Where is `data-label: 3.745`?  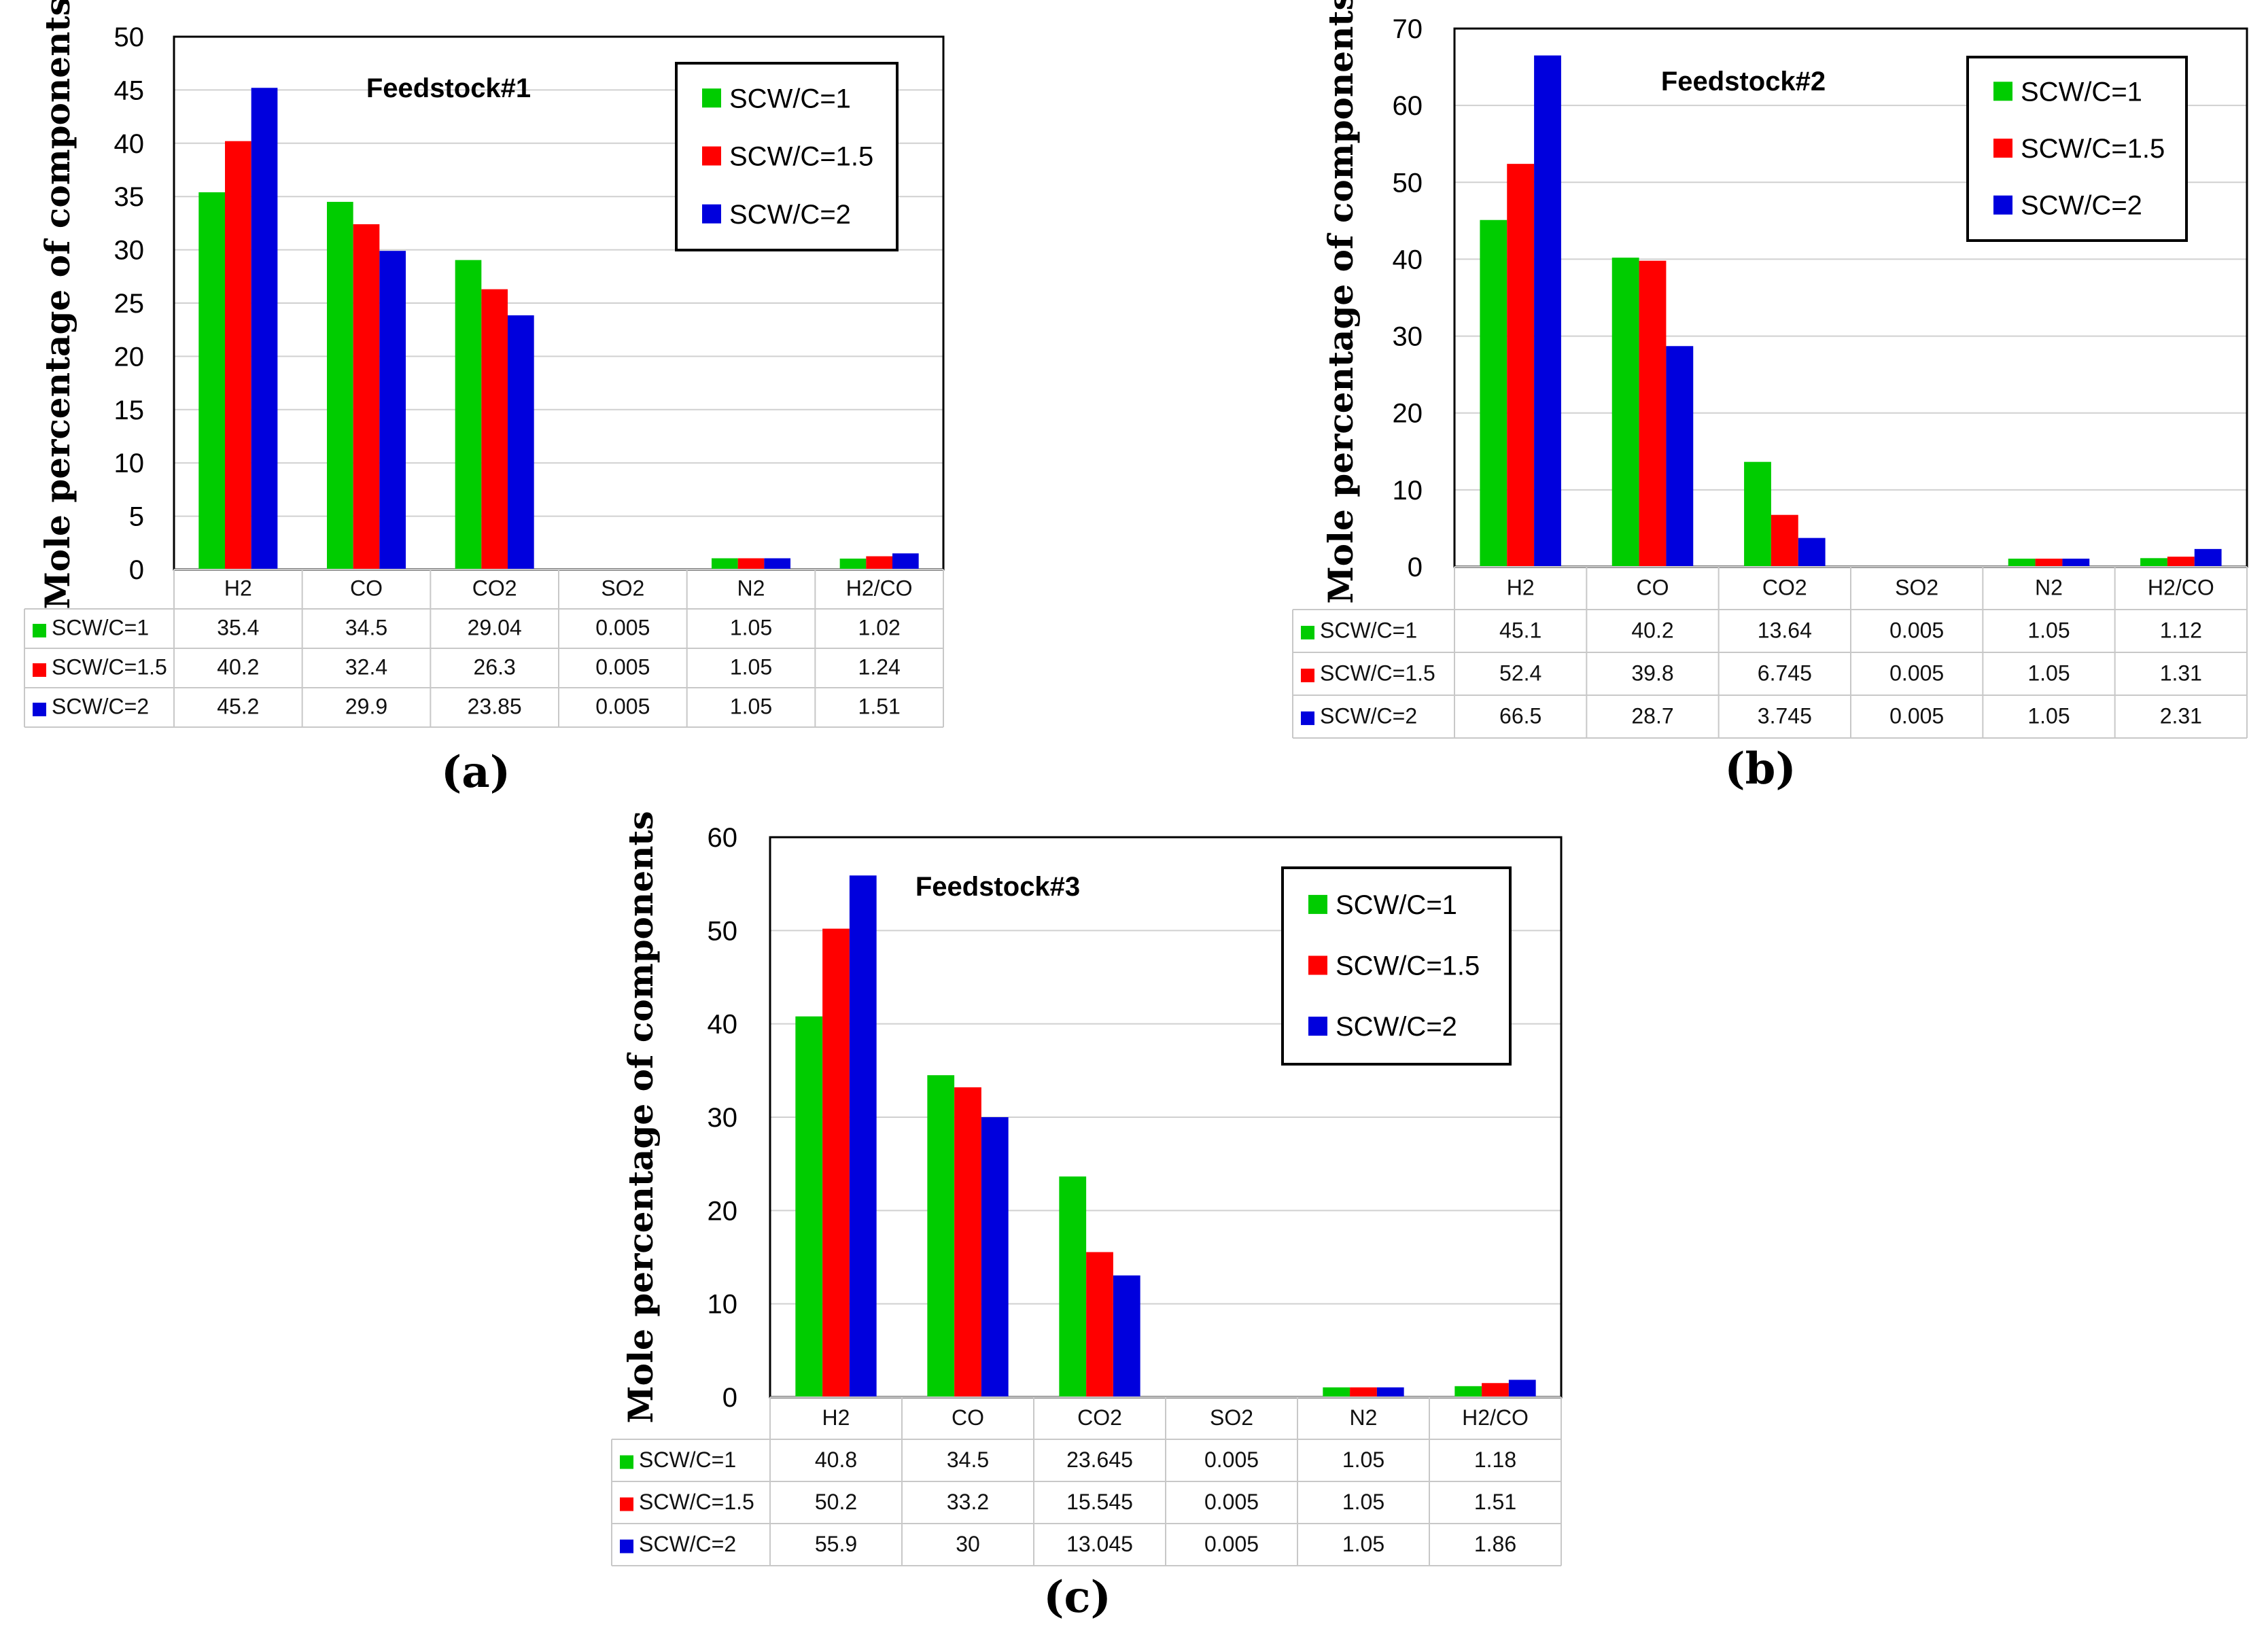 data-label: 3.745 is located at coordinates (1785, 716).